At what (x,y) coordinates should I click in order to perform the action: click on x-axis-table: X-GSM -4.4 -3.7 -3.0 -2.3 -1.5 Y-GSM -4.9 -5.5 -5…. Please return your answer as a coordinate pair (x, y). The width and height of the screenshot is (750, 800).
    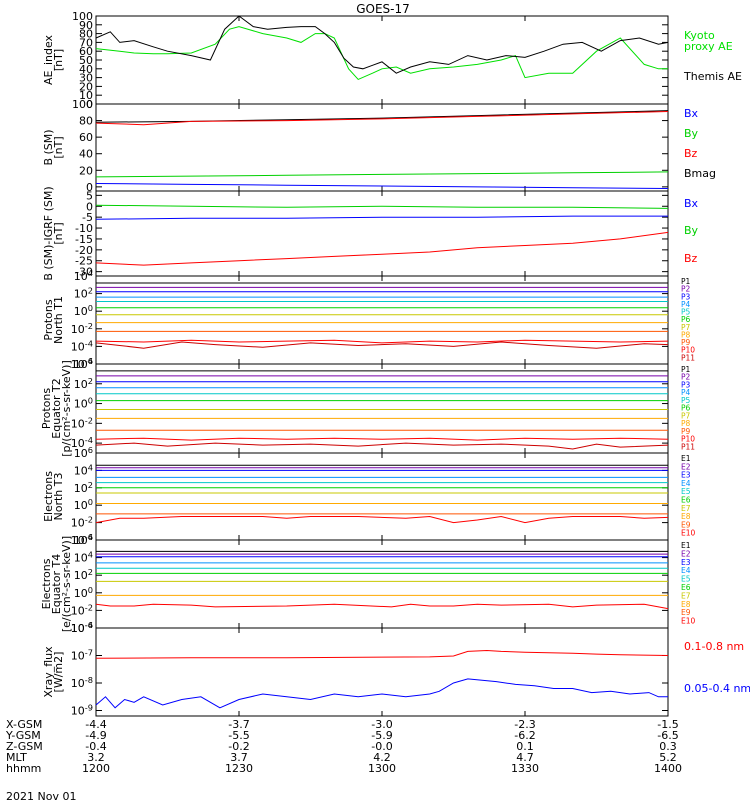
    Looking at the image, I should click on (343, 746).